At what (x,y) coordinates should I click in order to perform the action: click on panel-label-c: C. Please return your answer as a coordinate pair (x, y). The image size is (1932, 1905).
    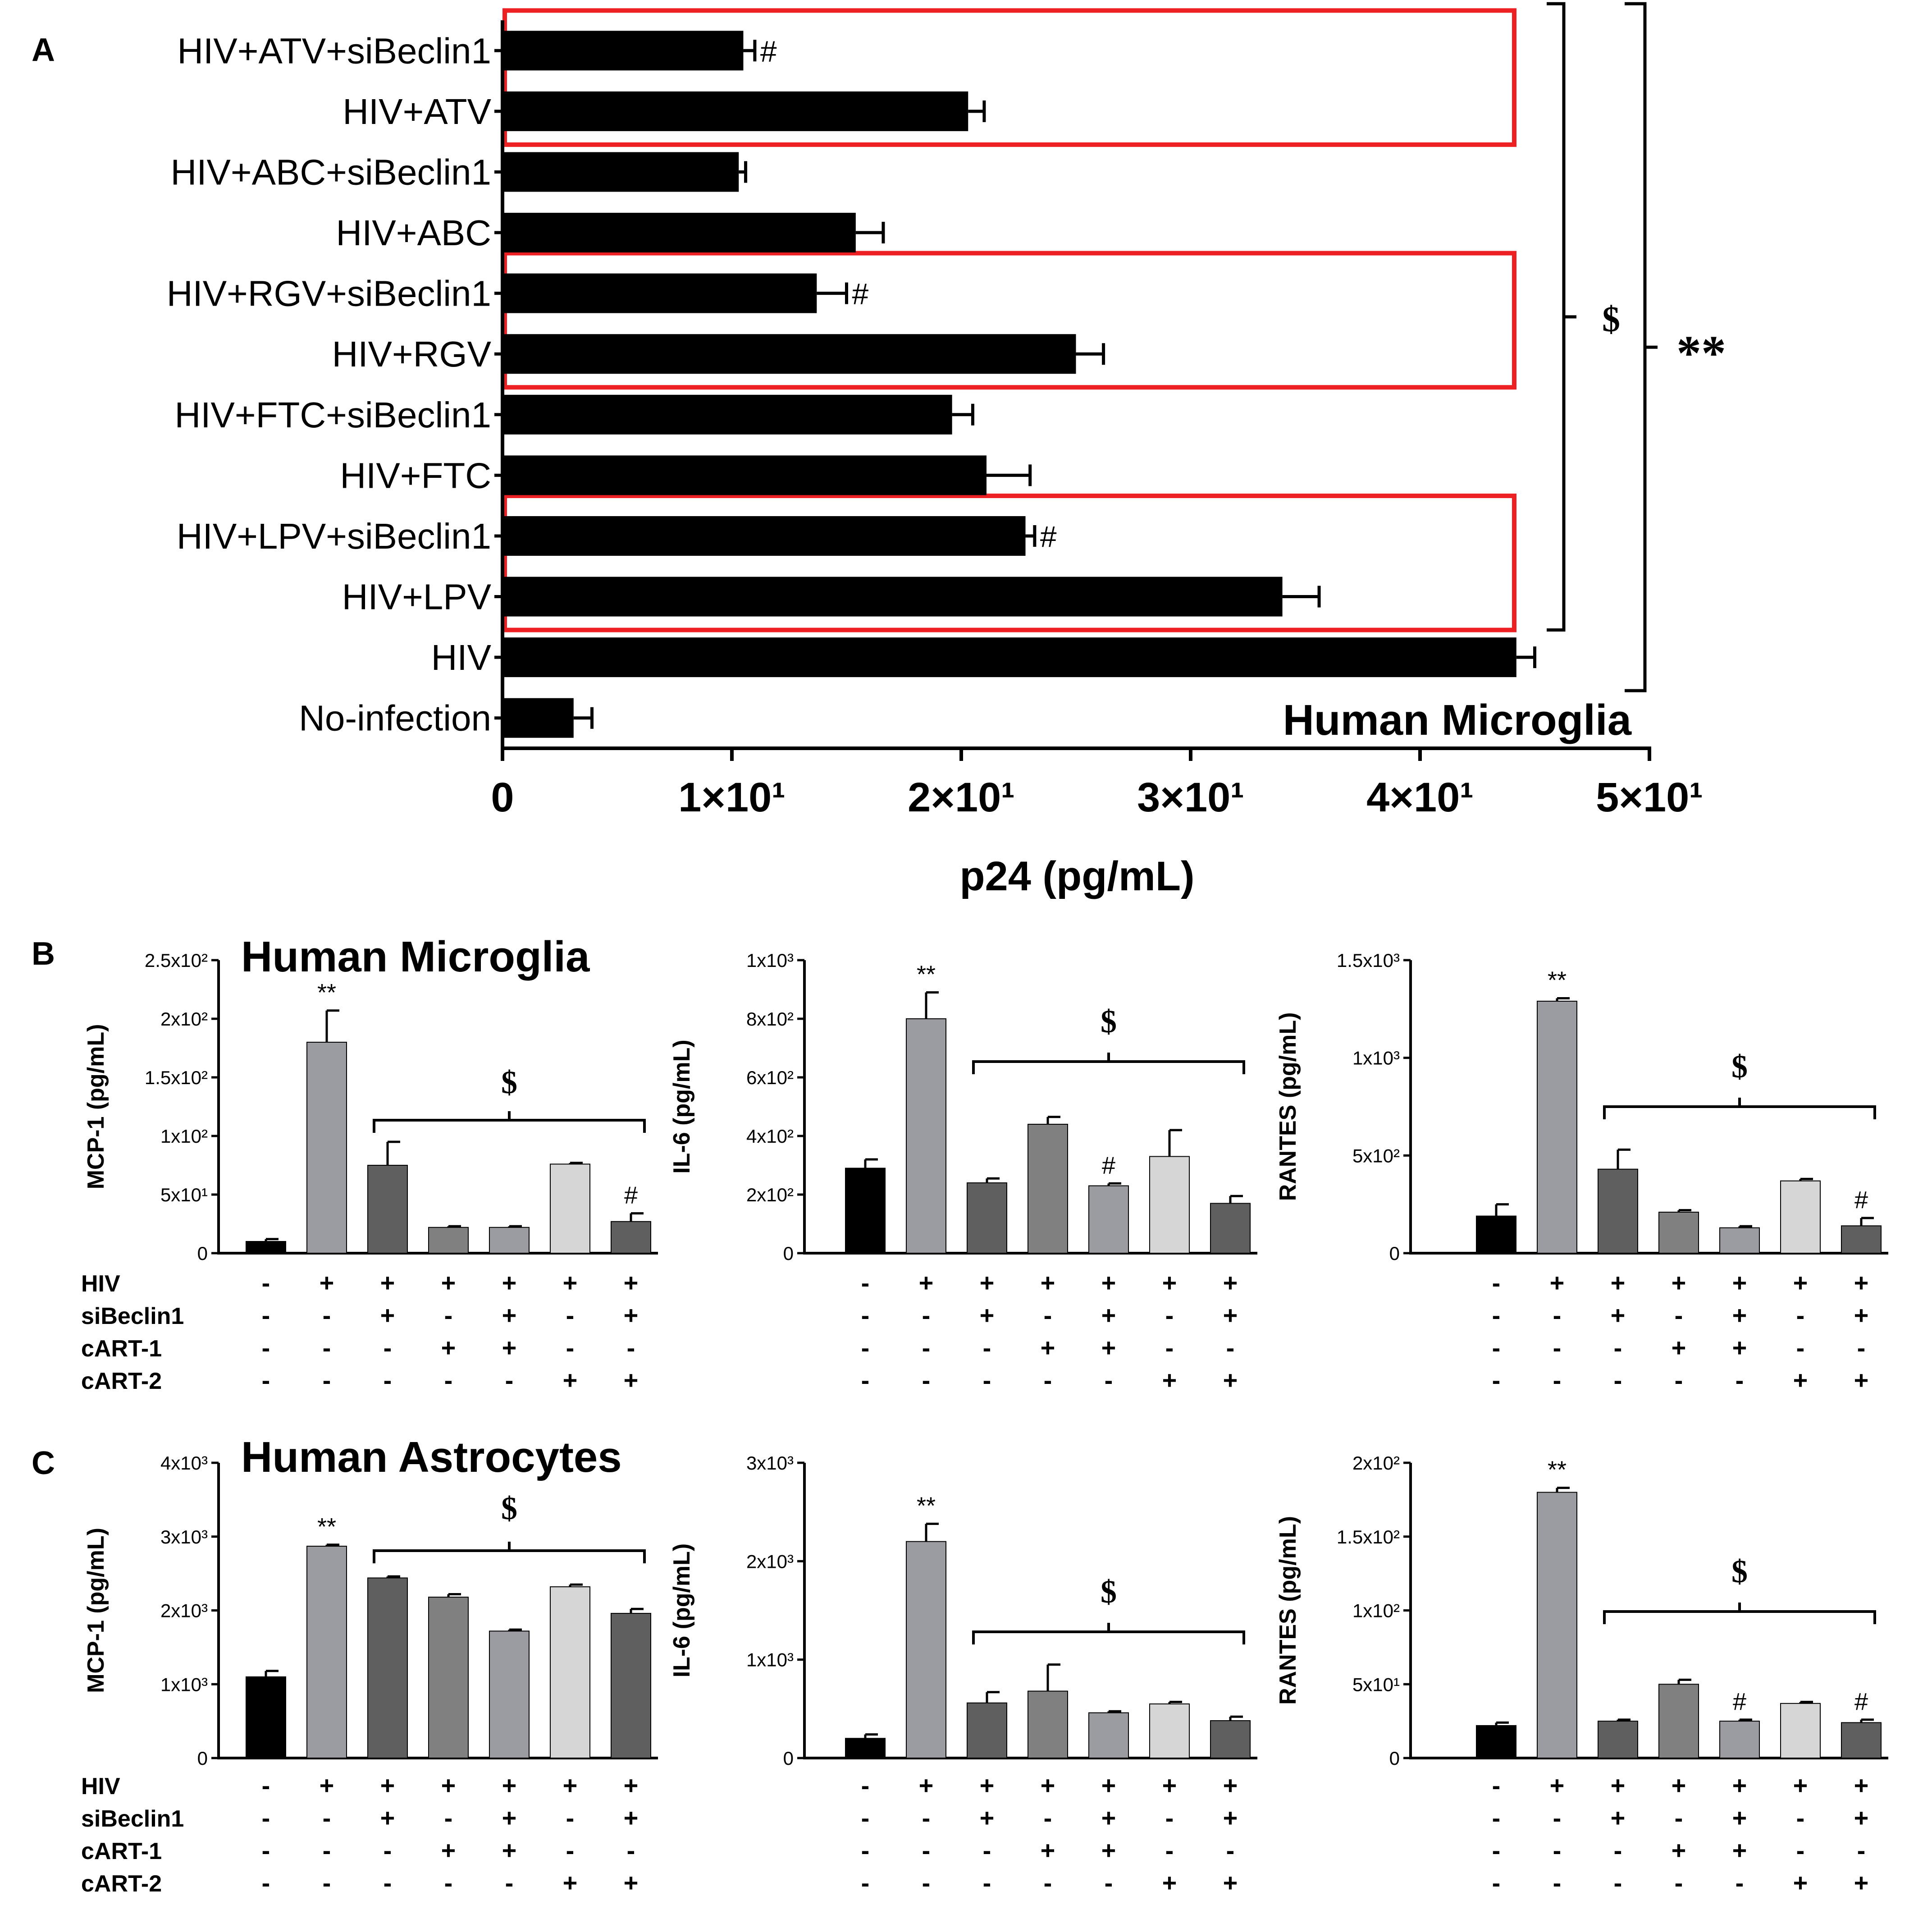
    Looking at the image, I should click on (43, 1463).